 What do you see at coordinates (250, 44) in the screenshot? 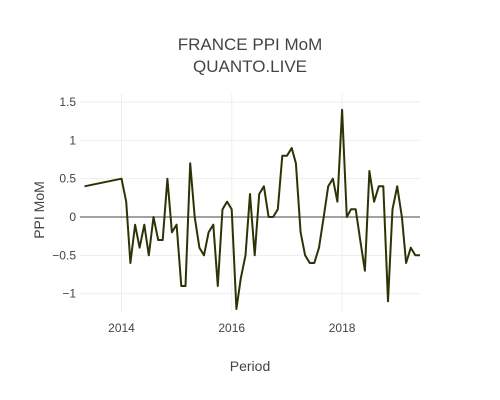
I see `chart-title-line-1: FRANCE PPI MoM` at bounding box center [250, 44].